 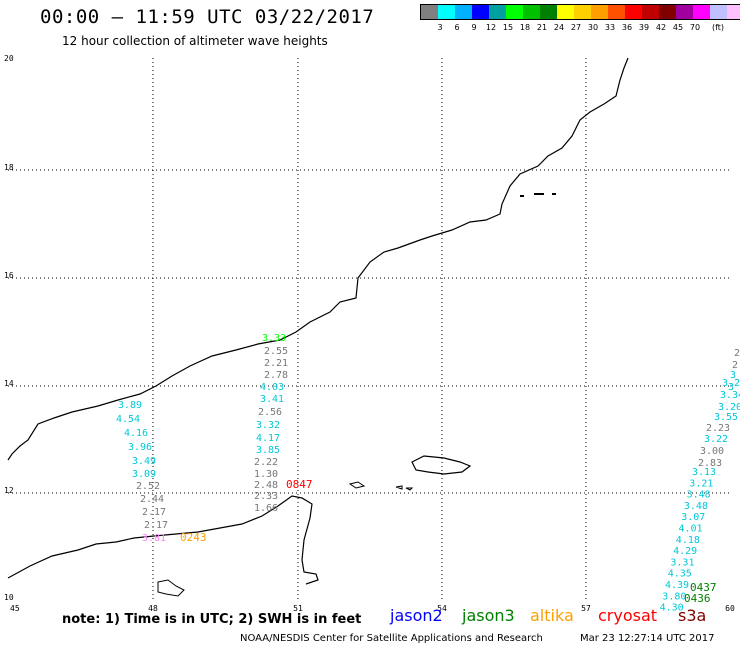 I want to click on wave-height-value: 2.23, so click(x=718, y=428).